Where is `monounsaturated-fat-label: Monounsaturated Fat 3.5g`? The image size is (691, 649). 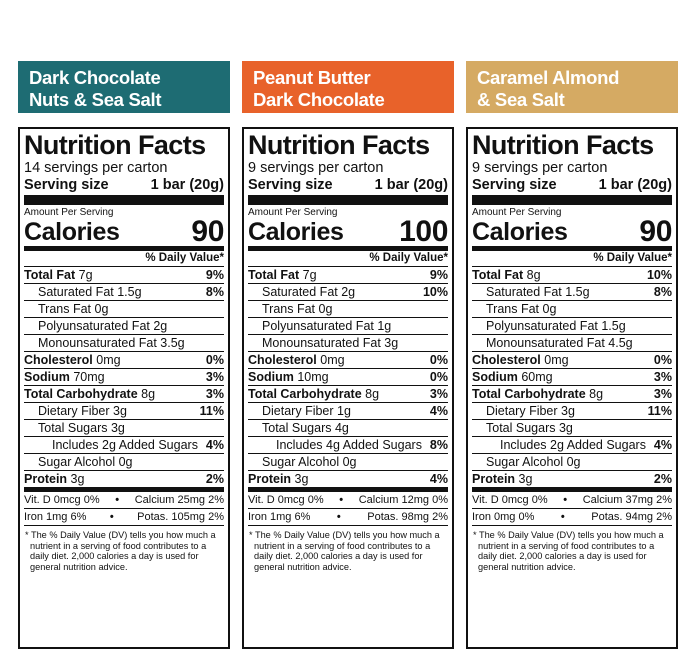 monounsaturated-fat-label: Monounsaturated Fat 3.5g is located at coordinates (111, 343).